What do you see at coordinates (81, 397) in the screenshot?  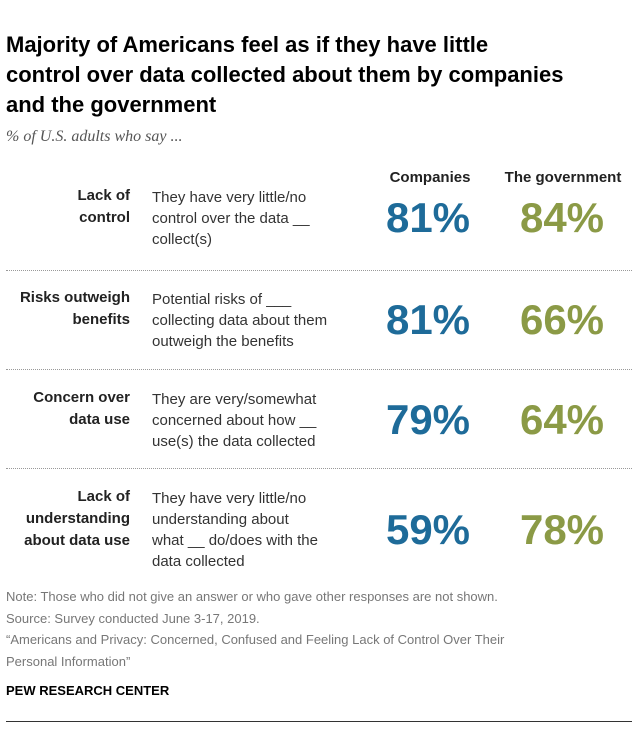 I see `row-label: Concern over` at bounding box center [81, 397].